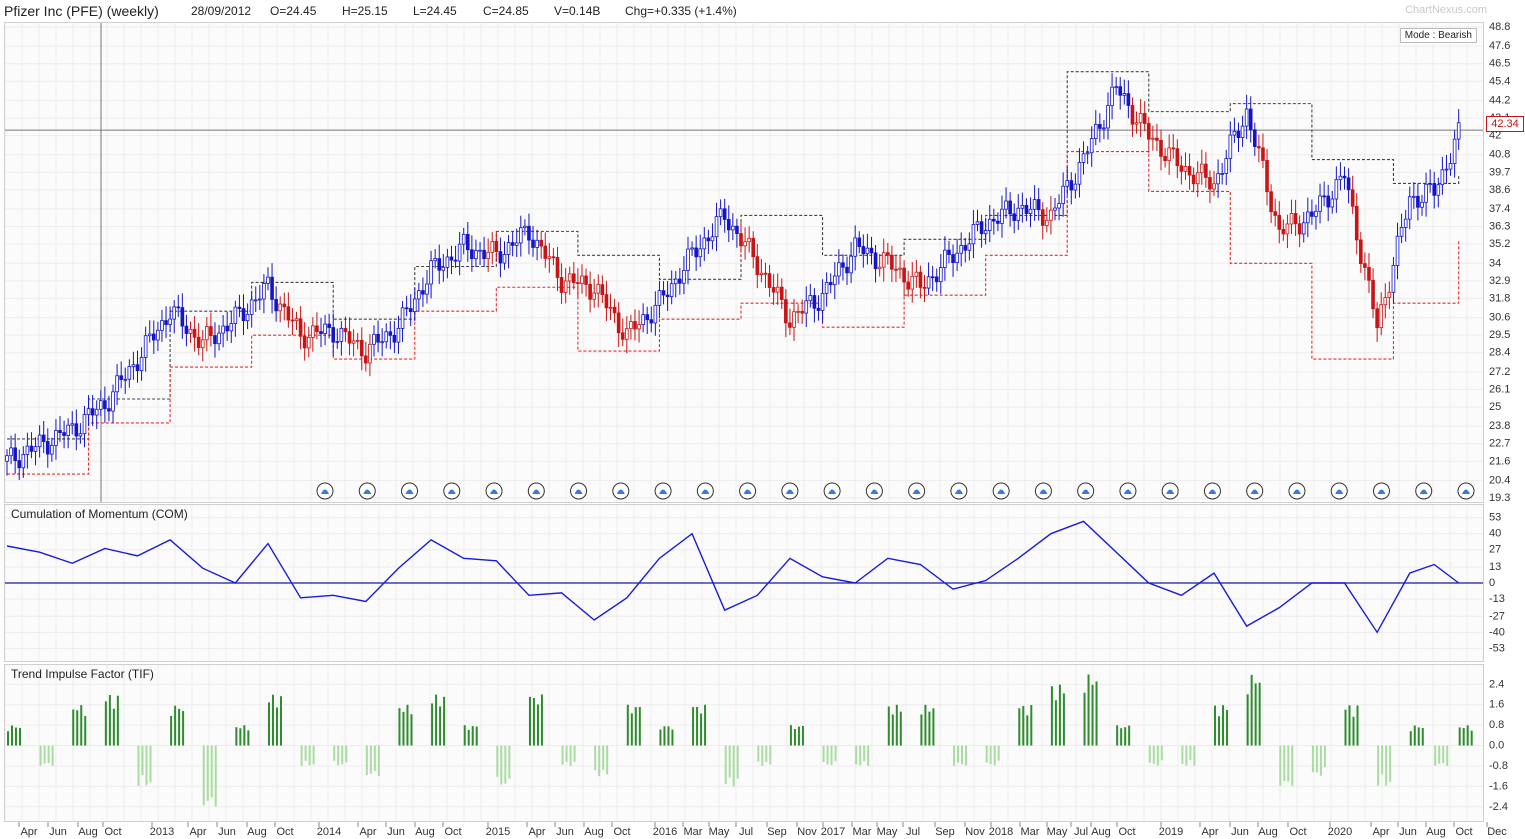 This screenshot has height=839, width=1525. Describe the element at coordinates (1499, 244) in the screenshot. I see `y-tick-label: 35.2` at that location.